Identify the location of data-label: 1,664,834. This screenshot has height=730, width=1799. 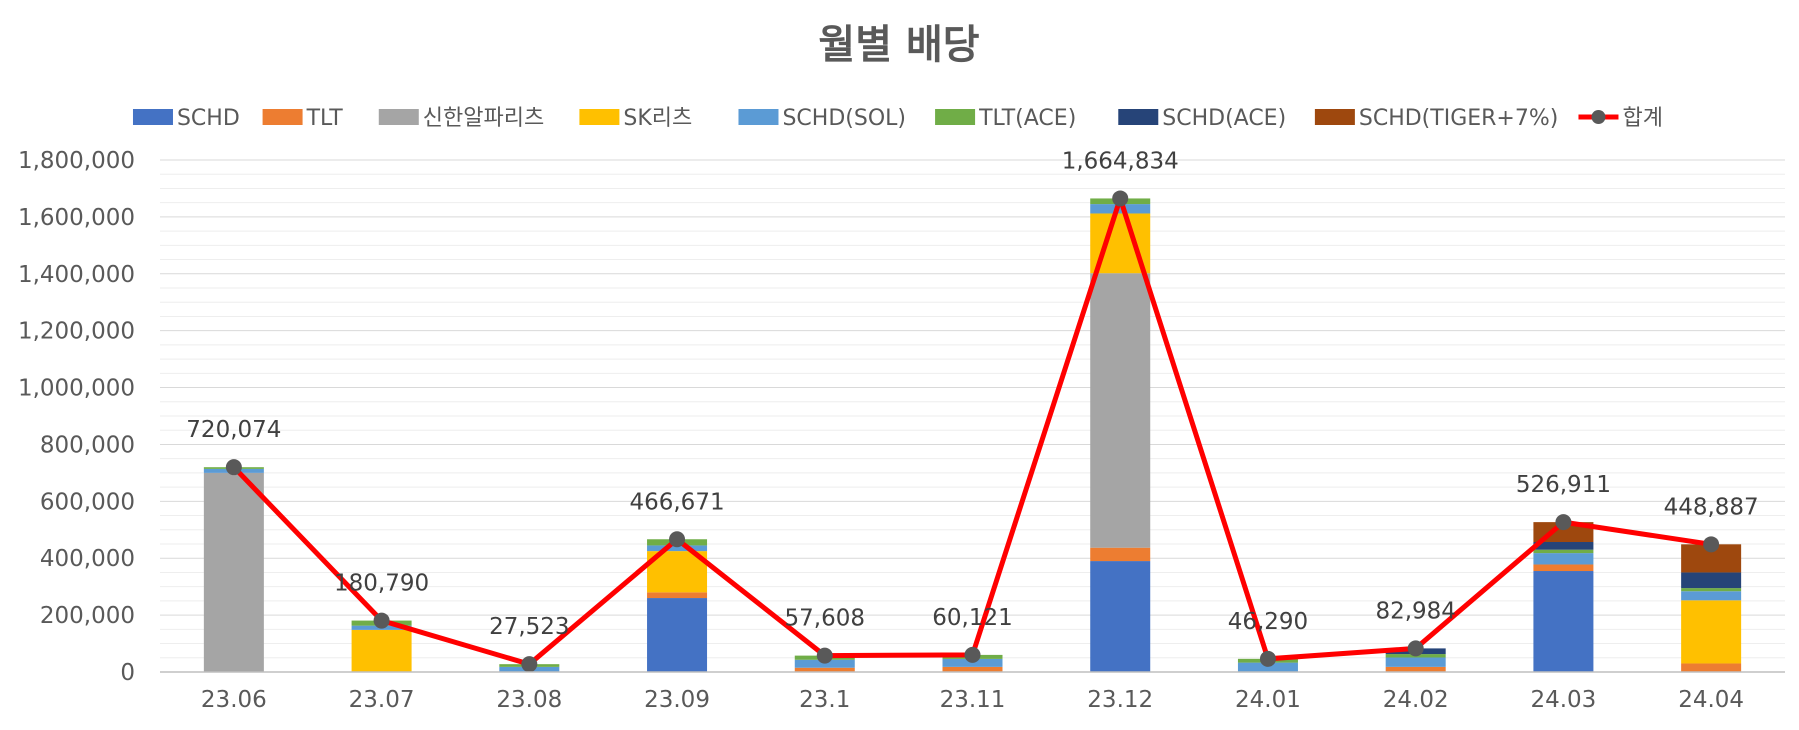
(1120, 161).